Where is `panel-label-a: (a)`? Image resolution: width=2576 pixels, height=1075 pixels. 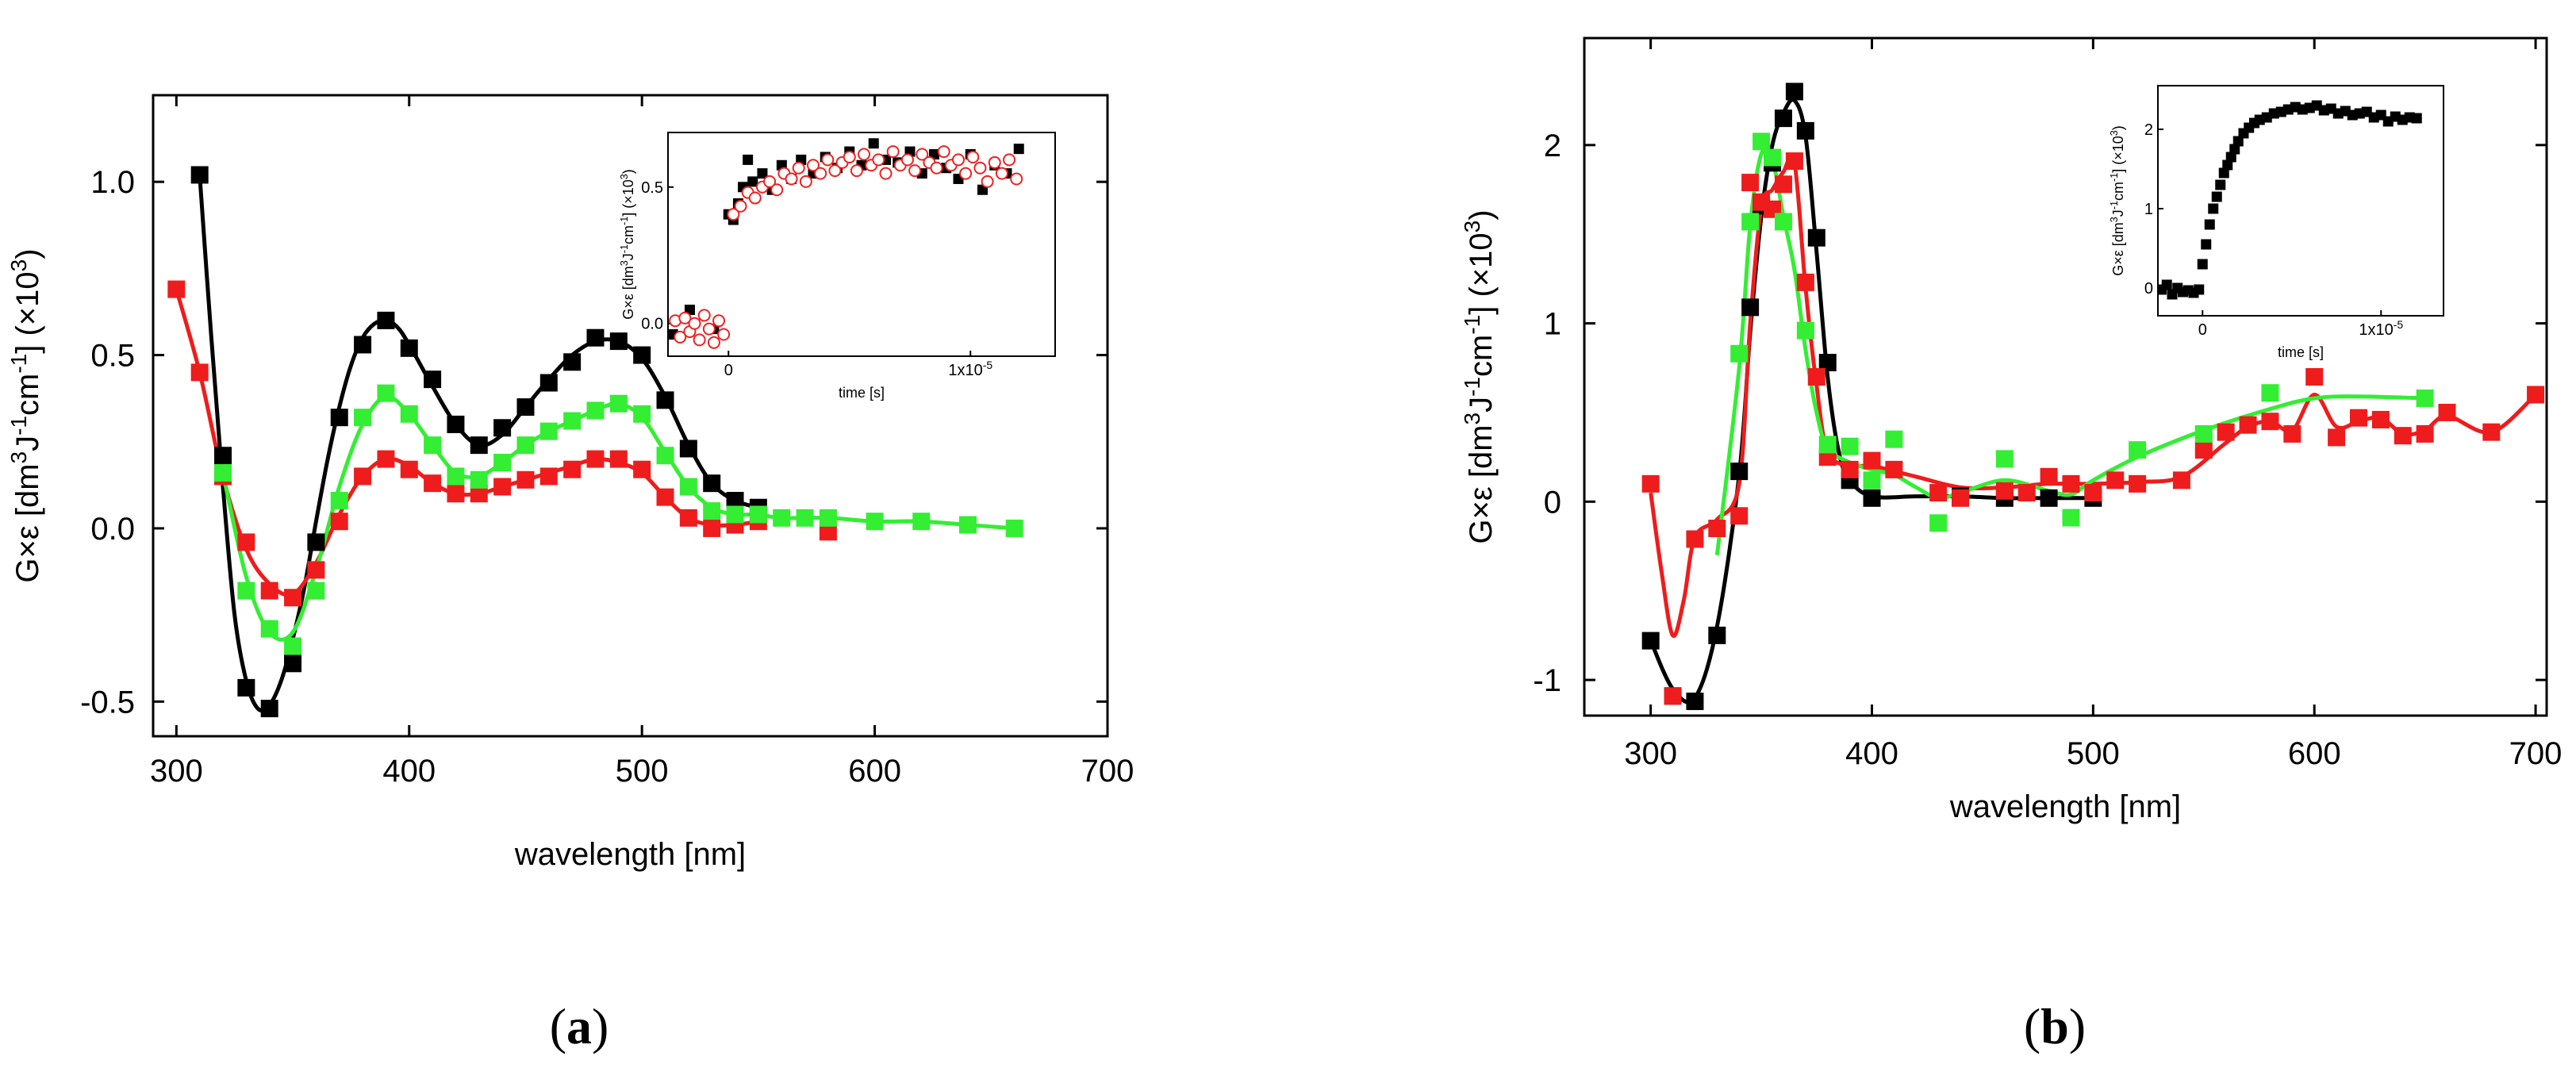
panel-label-a: (a) is located at coordinates (579, 1026).